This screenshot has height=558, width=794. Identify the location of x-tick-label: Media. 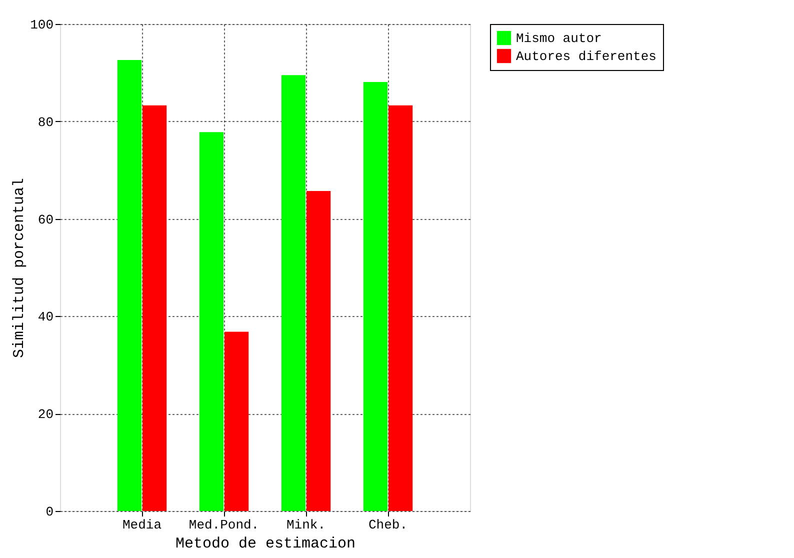
(142, 525).